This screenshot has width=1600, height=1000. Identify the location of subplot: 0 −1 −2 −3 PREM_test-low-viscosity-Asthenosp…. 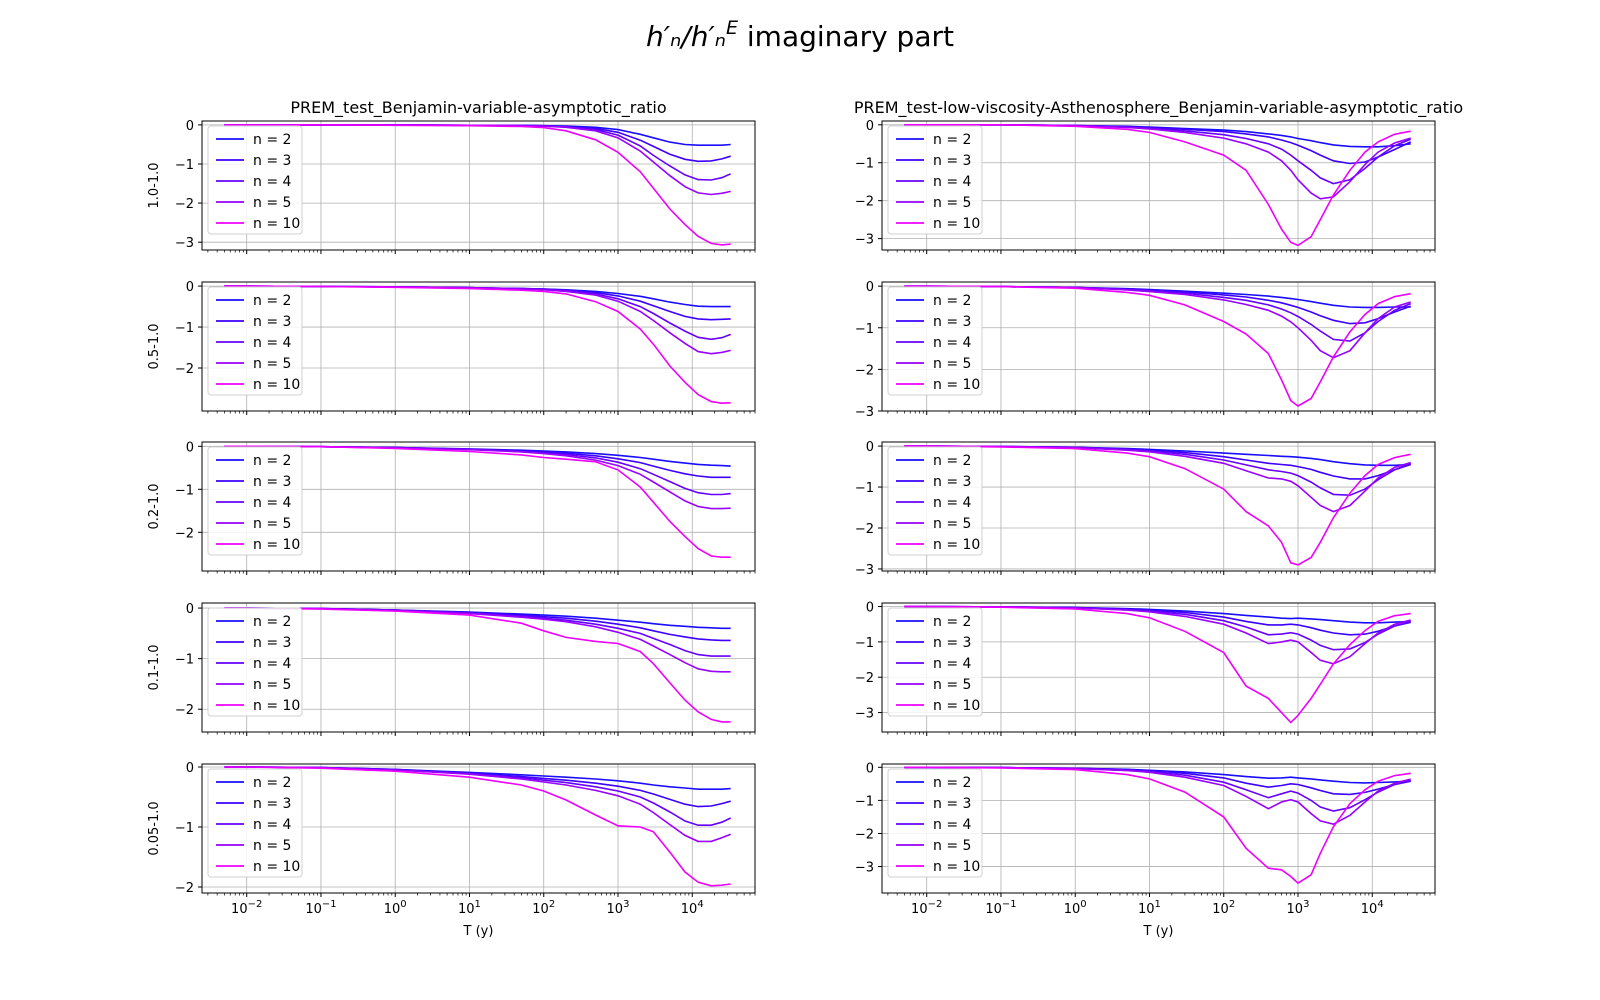
(1158, 176).